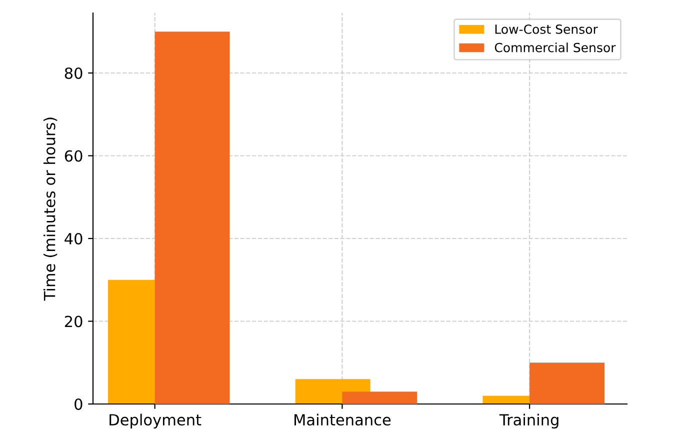 This screenshot has width=695, height=430. Describe the element at coordinates (156, 421) in the screenshot. I see `x-tick-label: Deployment` at that location.